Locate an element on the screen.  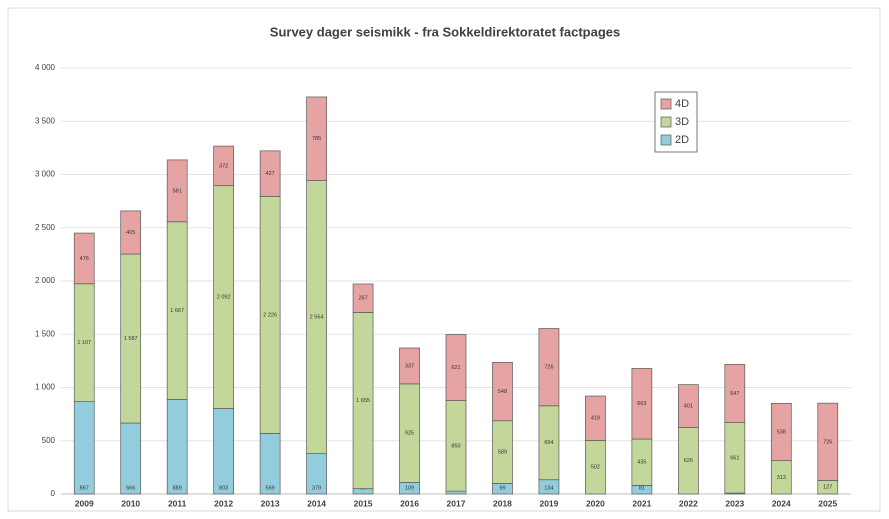
data-label: 2 092 is located at coordinates (224, 298).